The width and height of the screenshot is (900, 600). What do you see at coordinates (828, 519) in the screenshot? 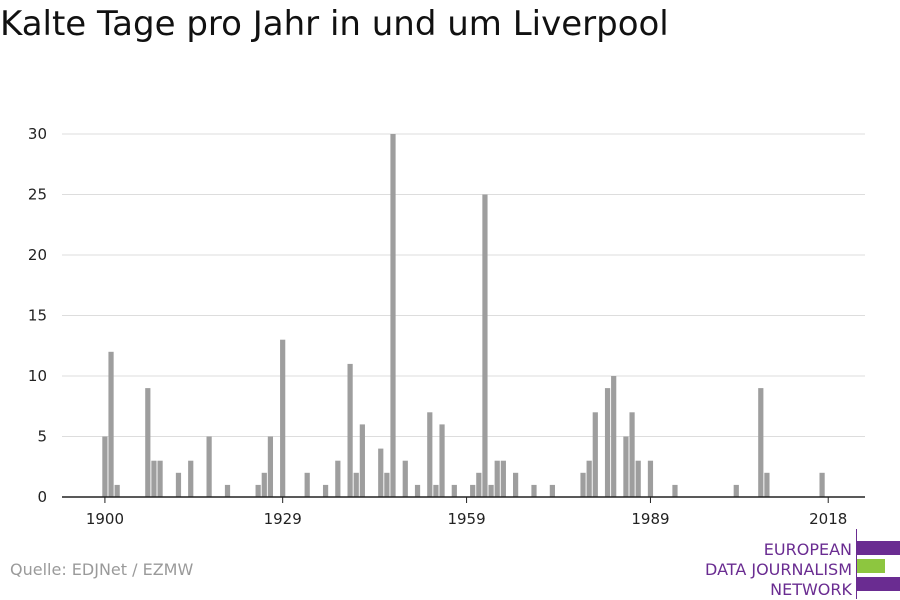
I see `x-tick-label: 2018` at bounding box center [828, 519].